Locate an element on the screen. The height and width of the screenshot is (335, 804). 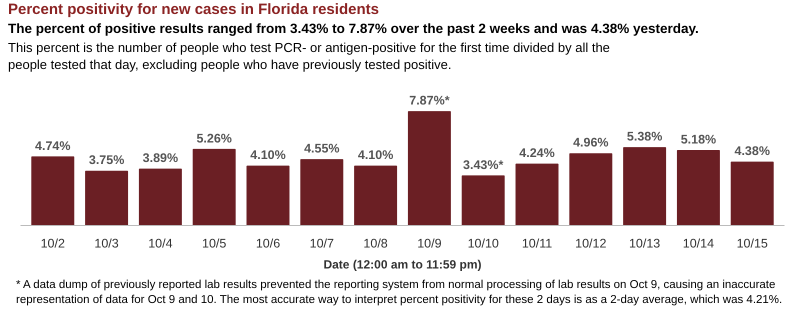
x-tick-label: 10/7 is located at coordinates (322, 243).